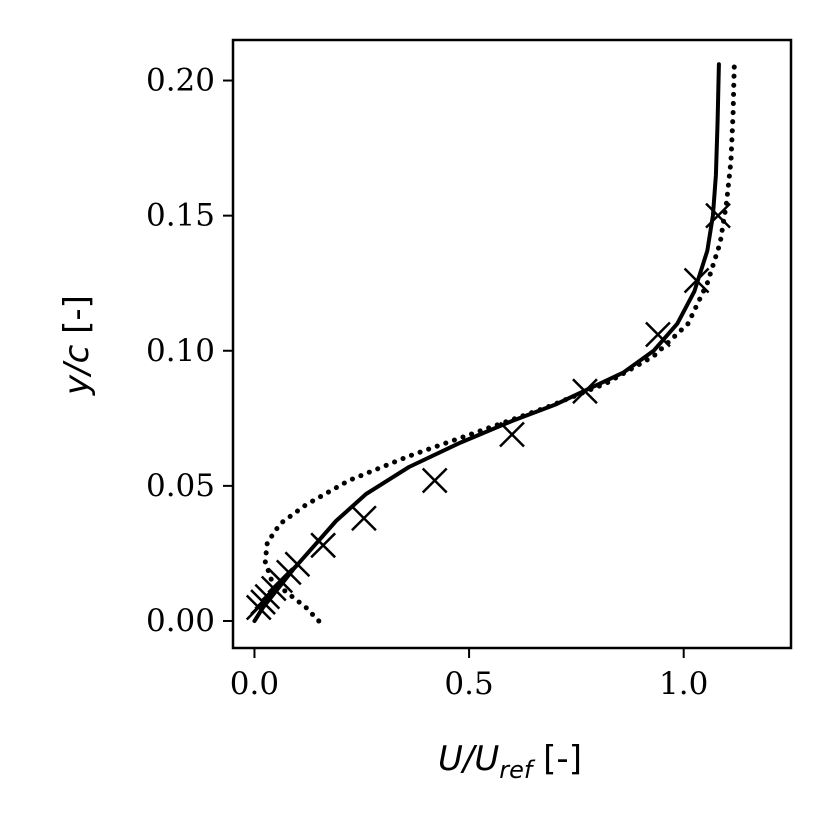 The height and width of the screenshot is (830, 830). I want to click on y-axis-label: y/c [-], so click(77, 345).